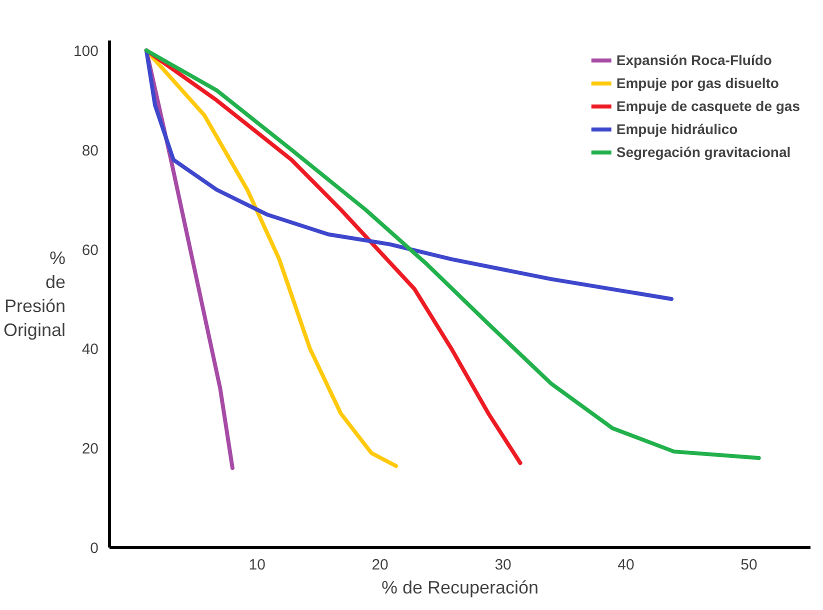 The height and width of the screenshot is (610, 823). I want to click on y-tick-label: 0, so click(94, 548).